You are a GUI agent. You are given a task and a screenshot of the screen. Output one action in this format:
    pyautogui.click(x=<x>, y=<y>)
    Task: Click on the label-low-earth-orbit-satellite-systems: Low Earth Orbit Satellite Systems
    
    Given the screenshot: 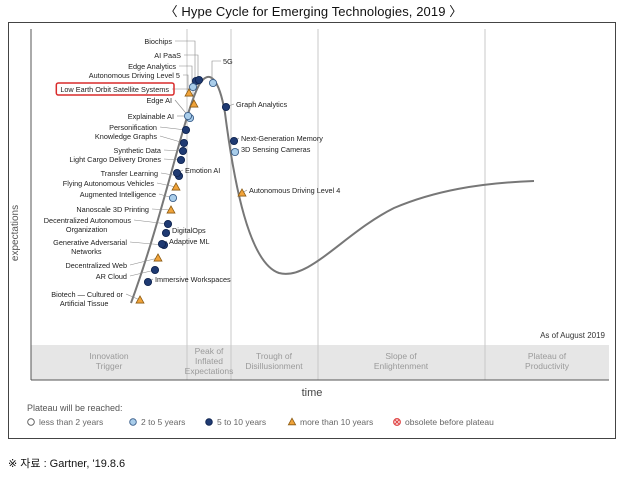 What is the action you would take?
    pyautogui.click(x=114, y=89)
    